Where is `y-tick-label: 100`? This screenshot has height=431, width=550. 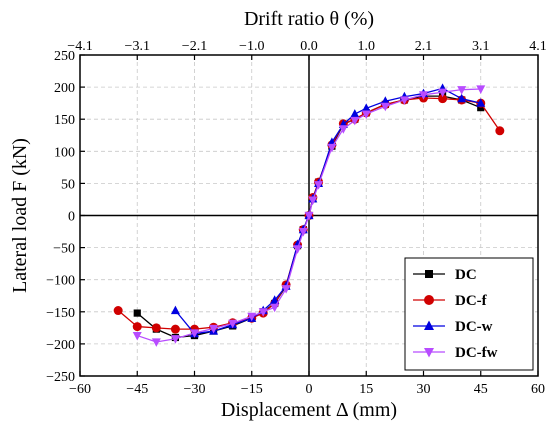
y-tick-label: 100 is located at coordinates (64, 152).